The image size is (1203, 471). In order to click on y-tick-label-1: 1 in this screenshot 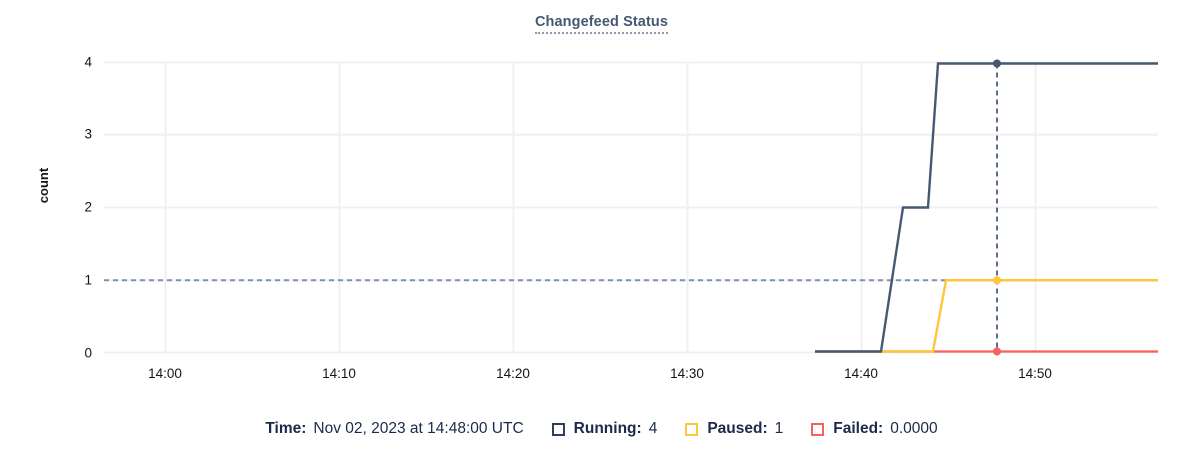, I will do `click(88, 280)`.